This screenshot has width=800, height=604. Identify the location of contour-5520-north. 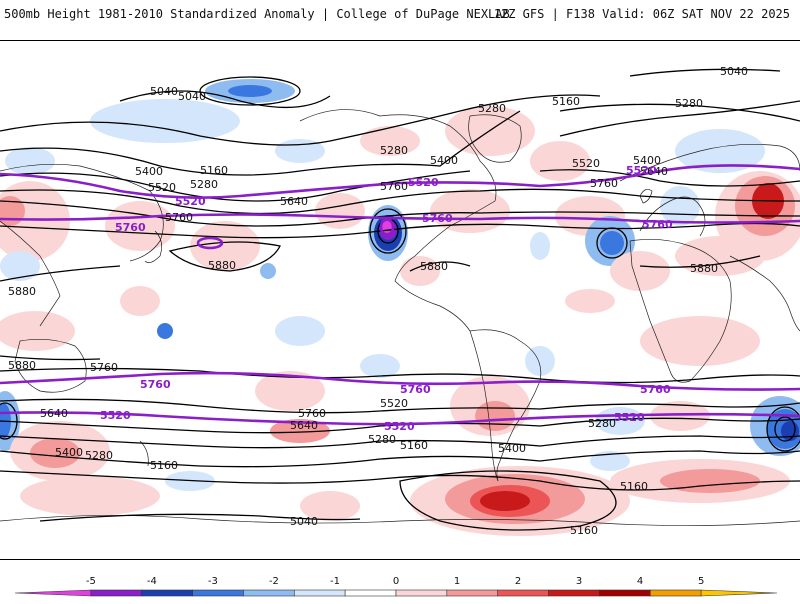
(400, 201).